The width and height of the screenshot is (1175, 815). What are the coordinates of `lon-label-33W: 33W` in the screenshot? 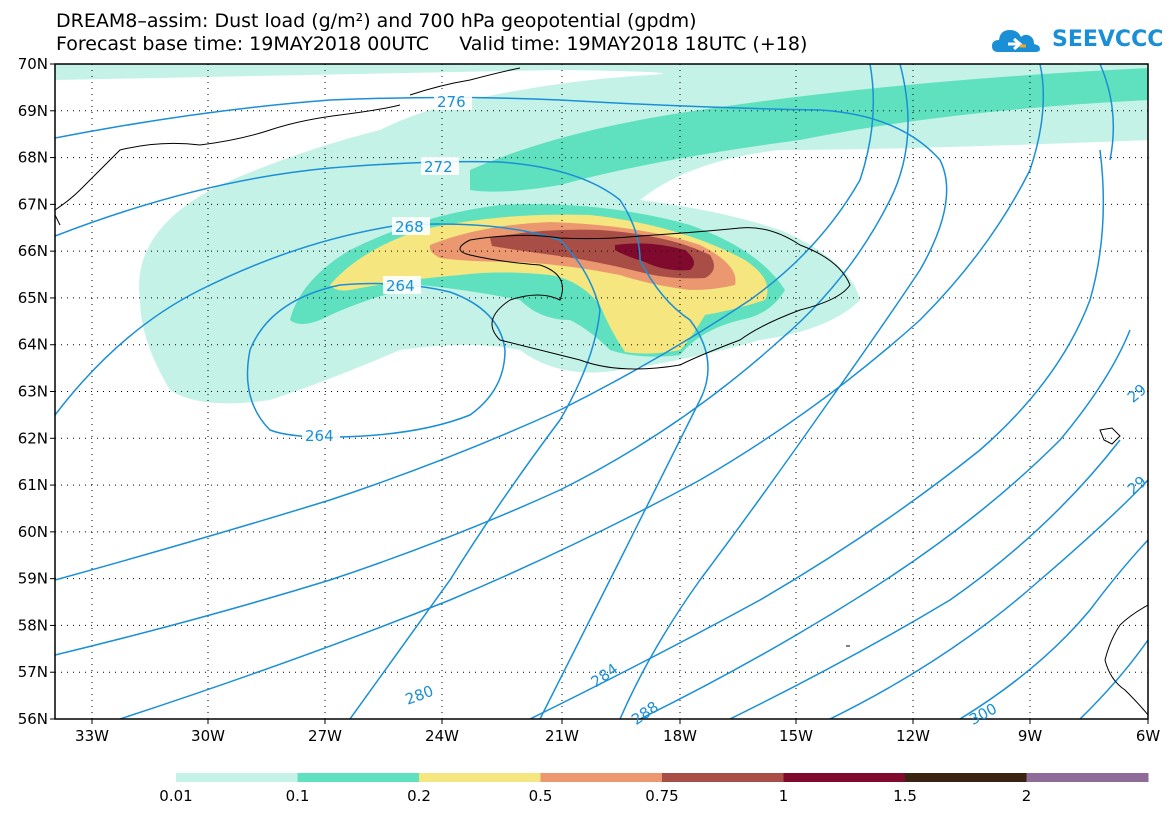 It's located at (92, 736).